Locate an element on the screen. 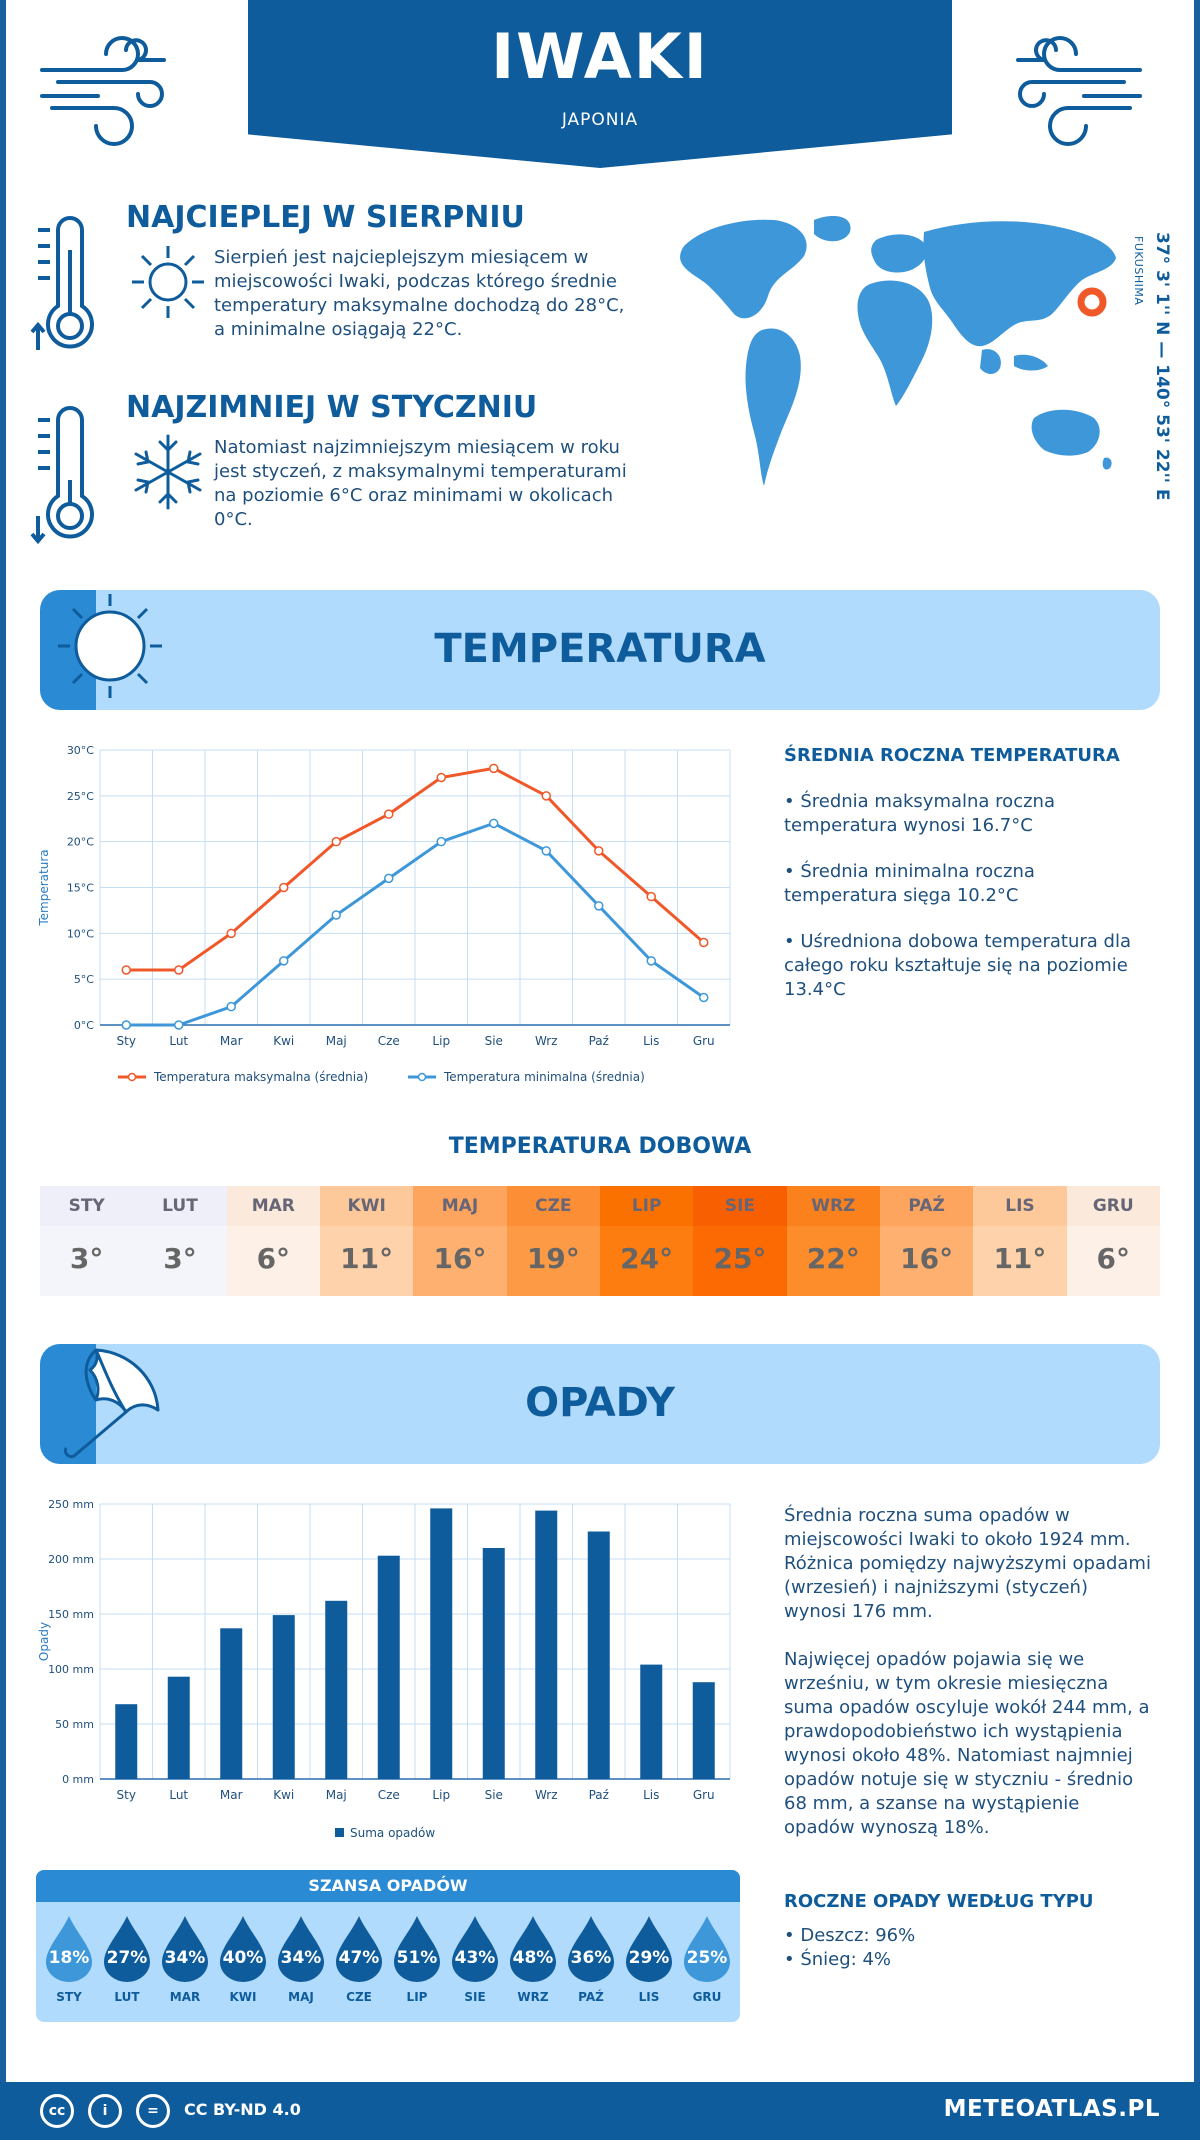 The image size is (1200, 2140). min-temperature-line is located at coordinates (415, 924).